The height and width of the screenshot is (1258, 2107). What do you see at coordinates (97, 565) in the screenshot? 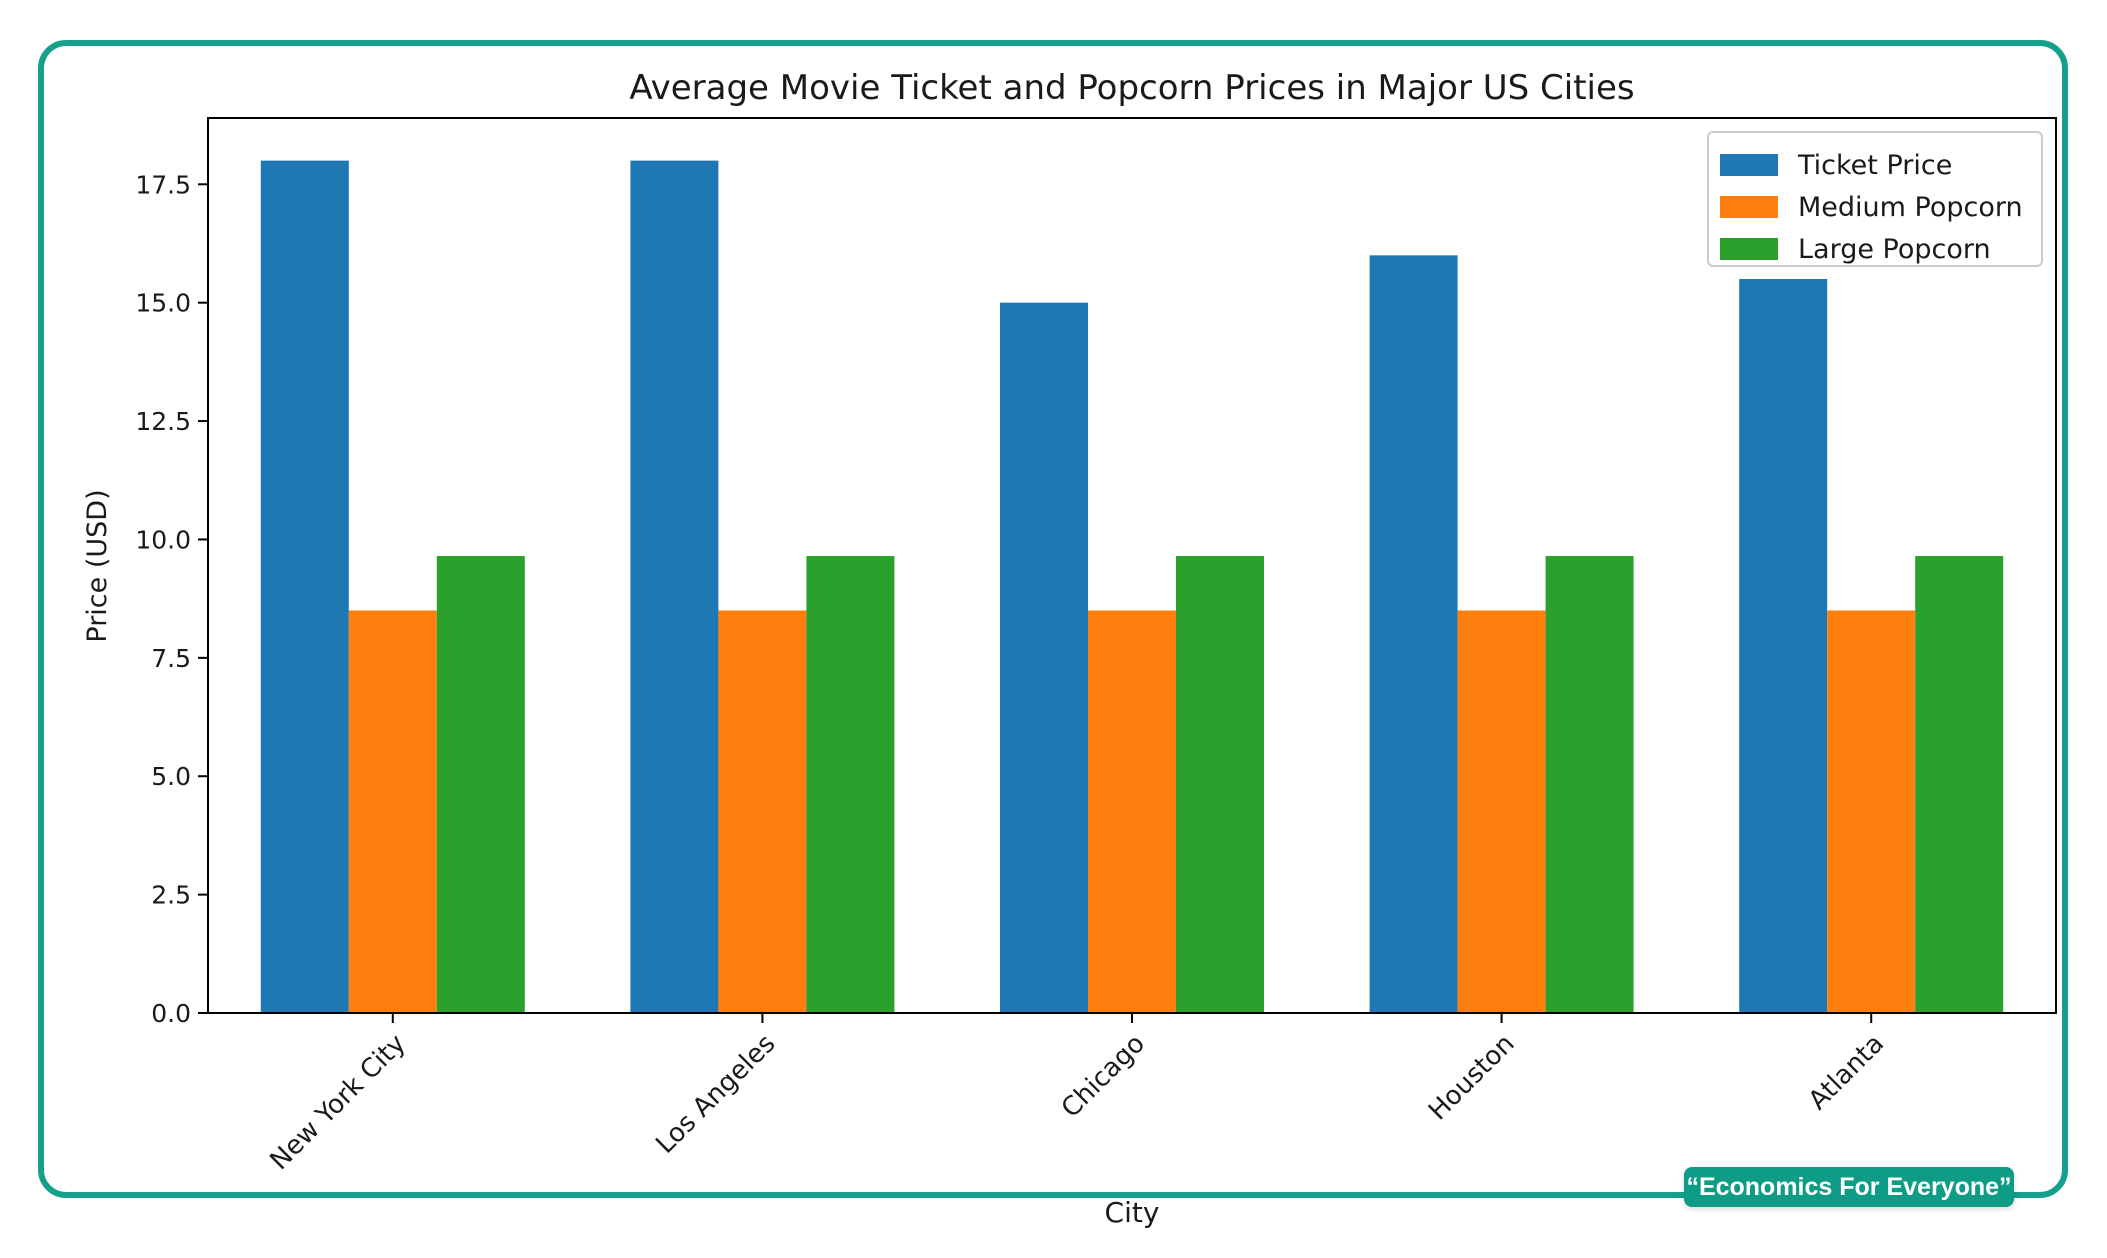
I see `y-axis-label: Price (USD)` at bounding box center [97, 565].